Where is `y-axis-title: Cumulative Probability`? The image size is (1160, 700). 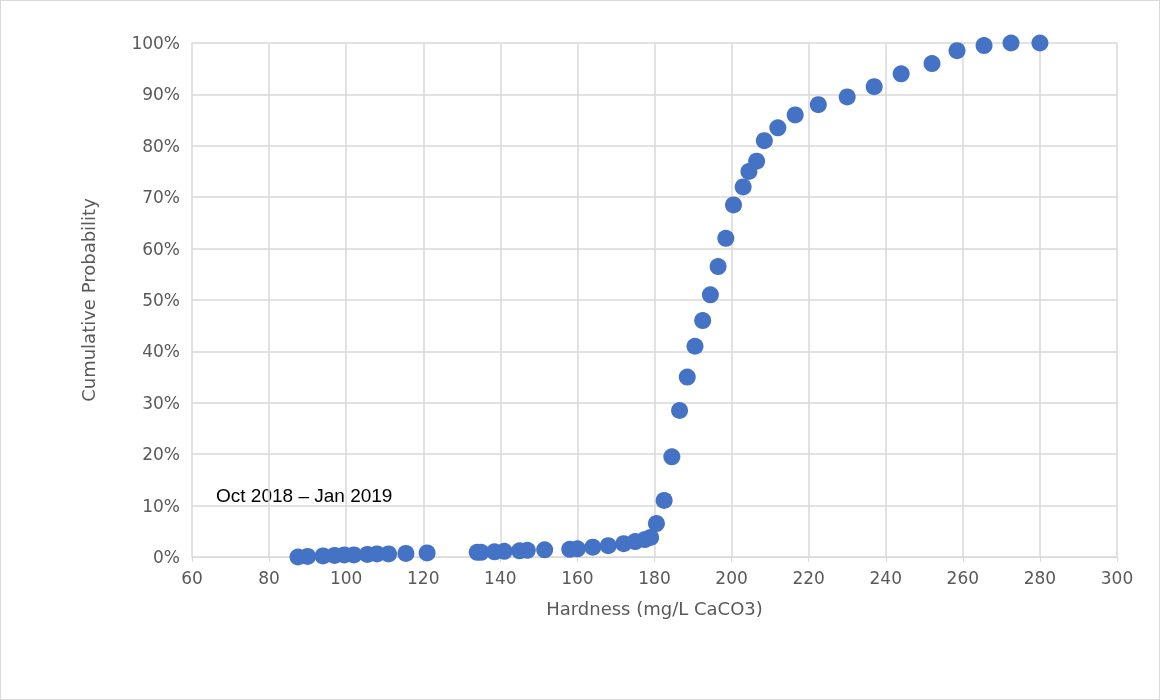
y-axis-title: Cumulative Probability is located at coordinates (88, 299).